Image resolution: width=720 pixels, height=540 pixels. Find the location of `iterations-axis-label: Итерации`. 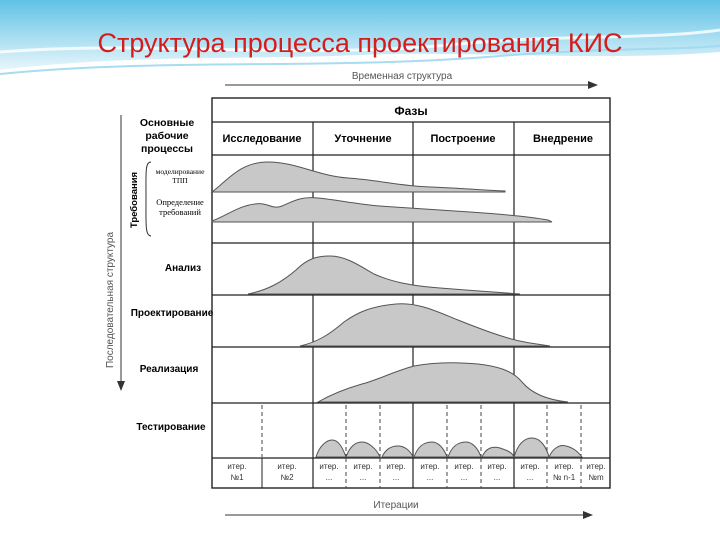

iterations-axis-label: Итерации is located at coordinates (395, 505).